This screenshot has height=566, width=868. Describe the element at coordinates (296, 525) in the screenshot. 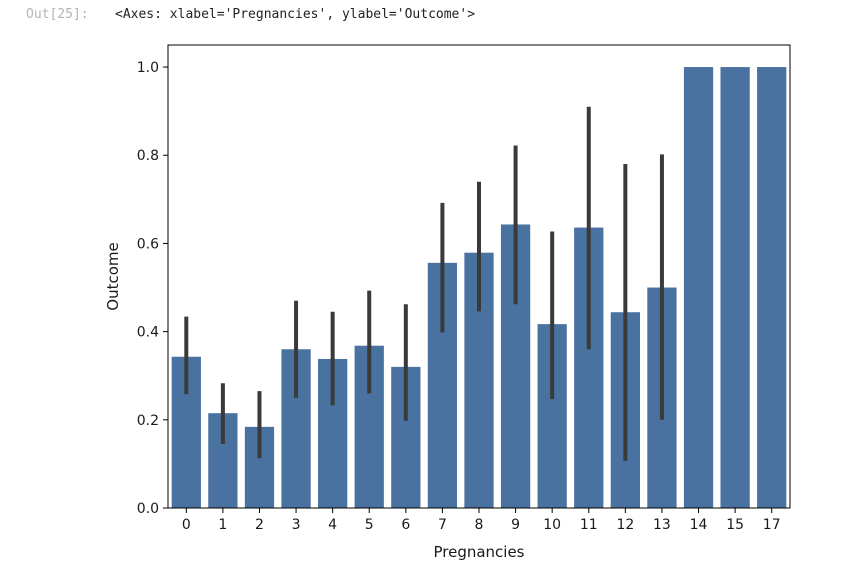

I see `x-tick-label: 3` at that location.